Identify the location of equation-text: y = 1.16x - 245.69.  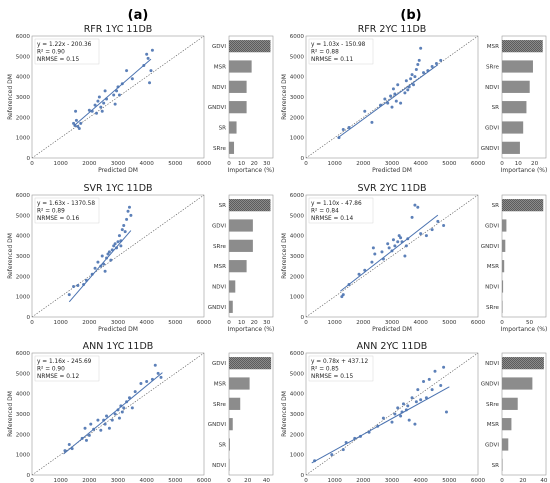
(64, 362).